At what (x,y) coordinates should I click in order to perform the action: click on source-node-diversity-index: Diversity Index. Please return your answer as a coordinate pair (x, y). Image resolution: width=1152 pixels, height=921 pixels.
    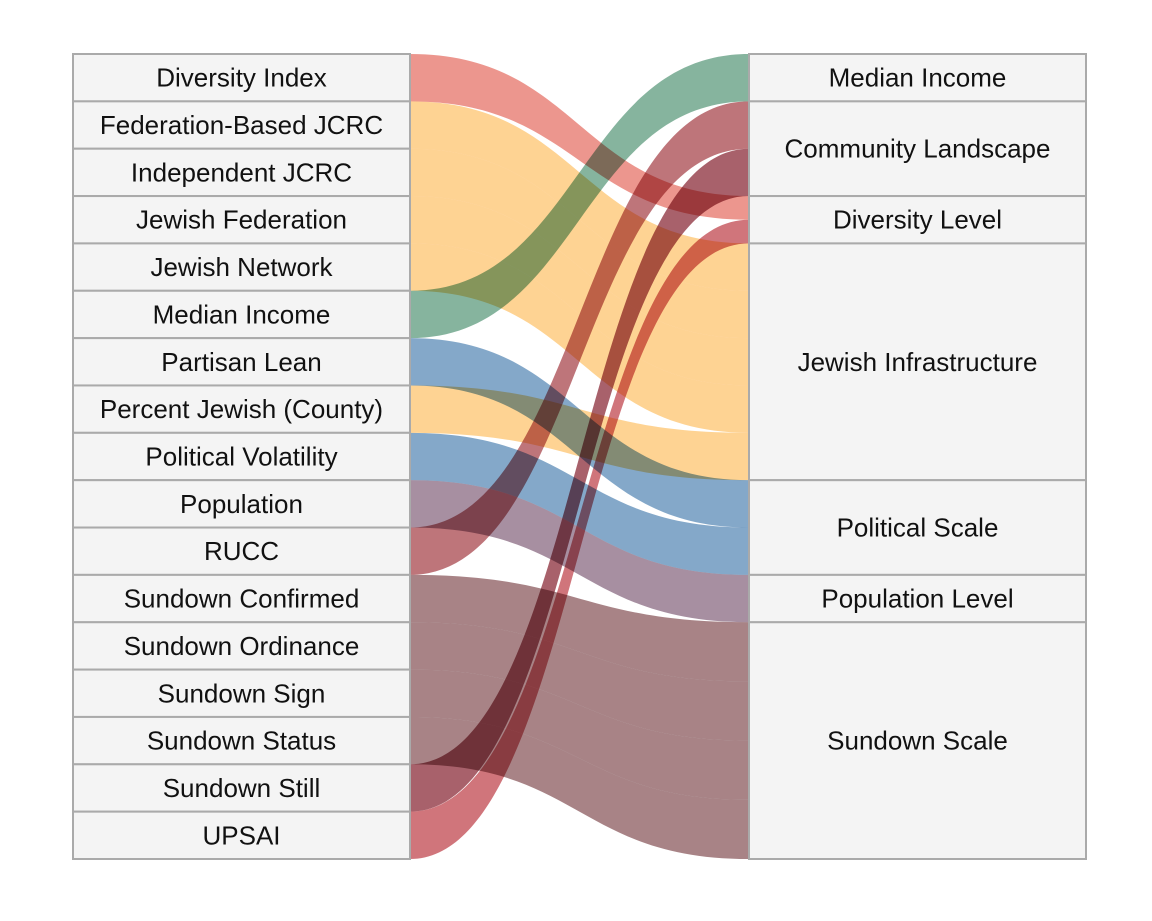
    Looking at the image, I should click on (241, 78).